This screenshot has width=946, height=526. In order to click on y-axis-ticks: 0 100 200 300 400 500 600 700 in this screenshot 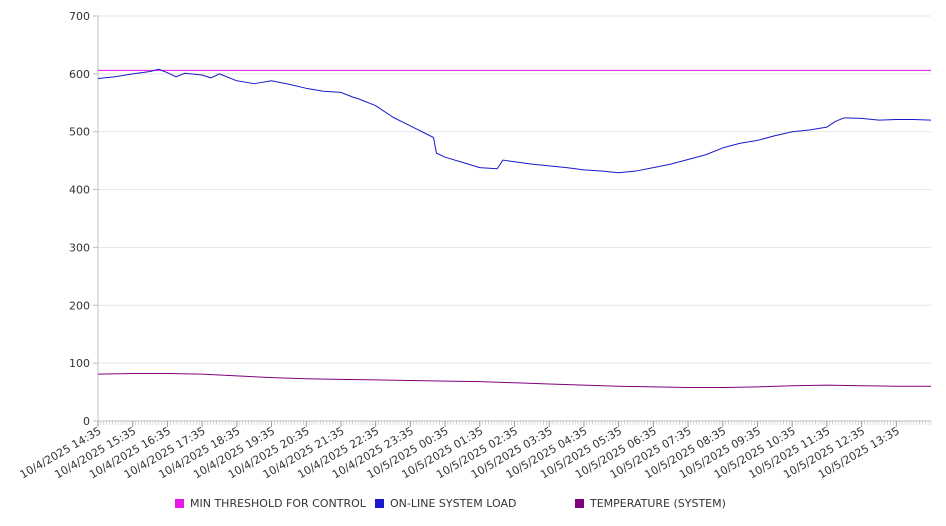, I will do `click(83, 219)`.